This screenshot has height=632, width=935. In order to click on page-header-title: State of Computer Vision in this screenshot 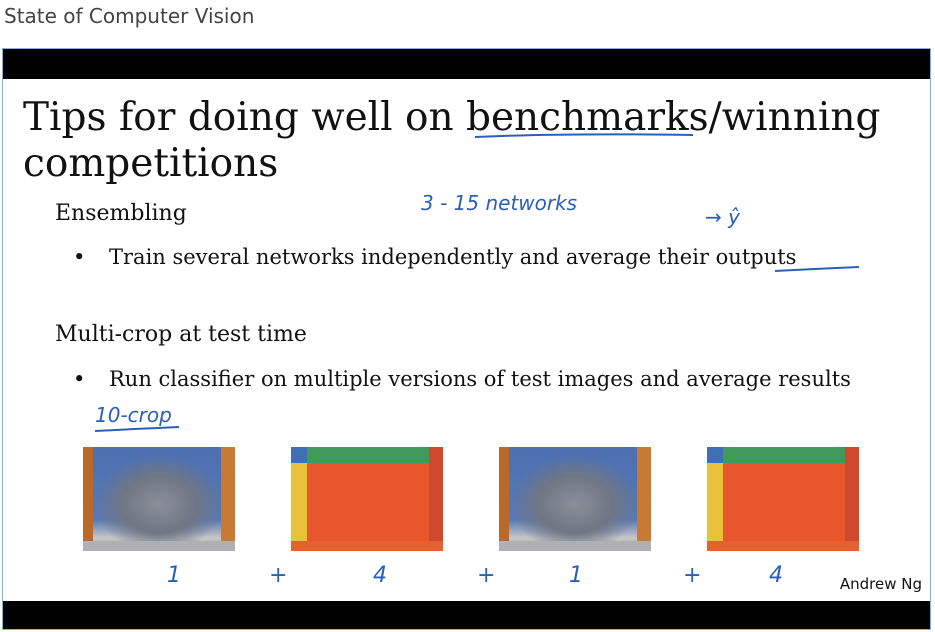, I will do `click(129, 16)`.